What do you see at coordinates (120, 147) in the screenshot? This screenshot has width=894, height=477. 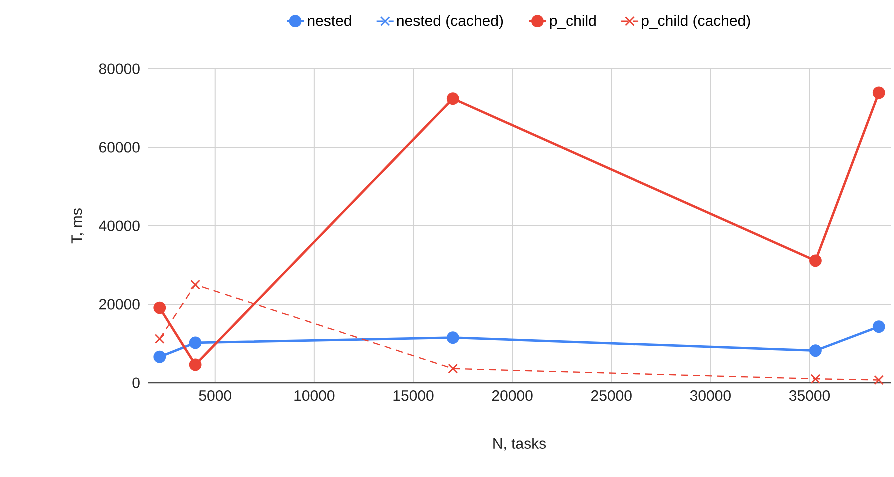 I see `y-tick-label: 60000` at bounding box center [120, 147].